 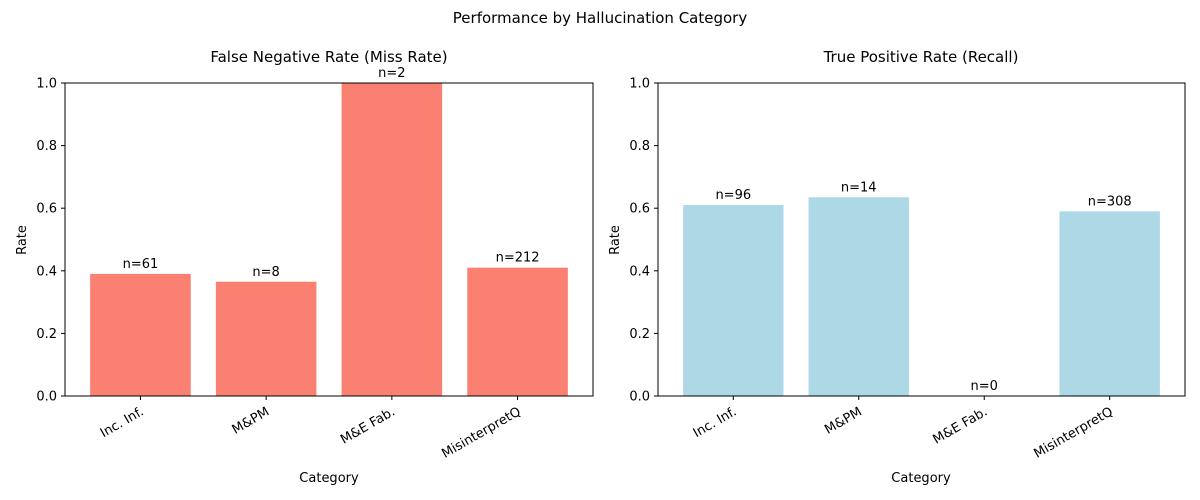 I want to click on bar-annotation-1: n=8, so click(x=265, y=272).